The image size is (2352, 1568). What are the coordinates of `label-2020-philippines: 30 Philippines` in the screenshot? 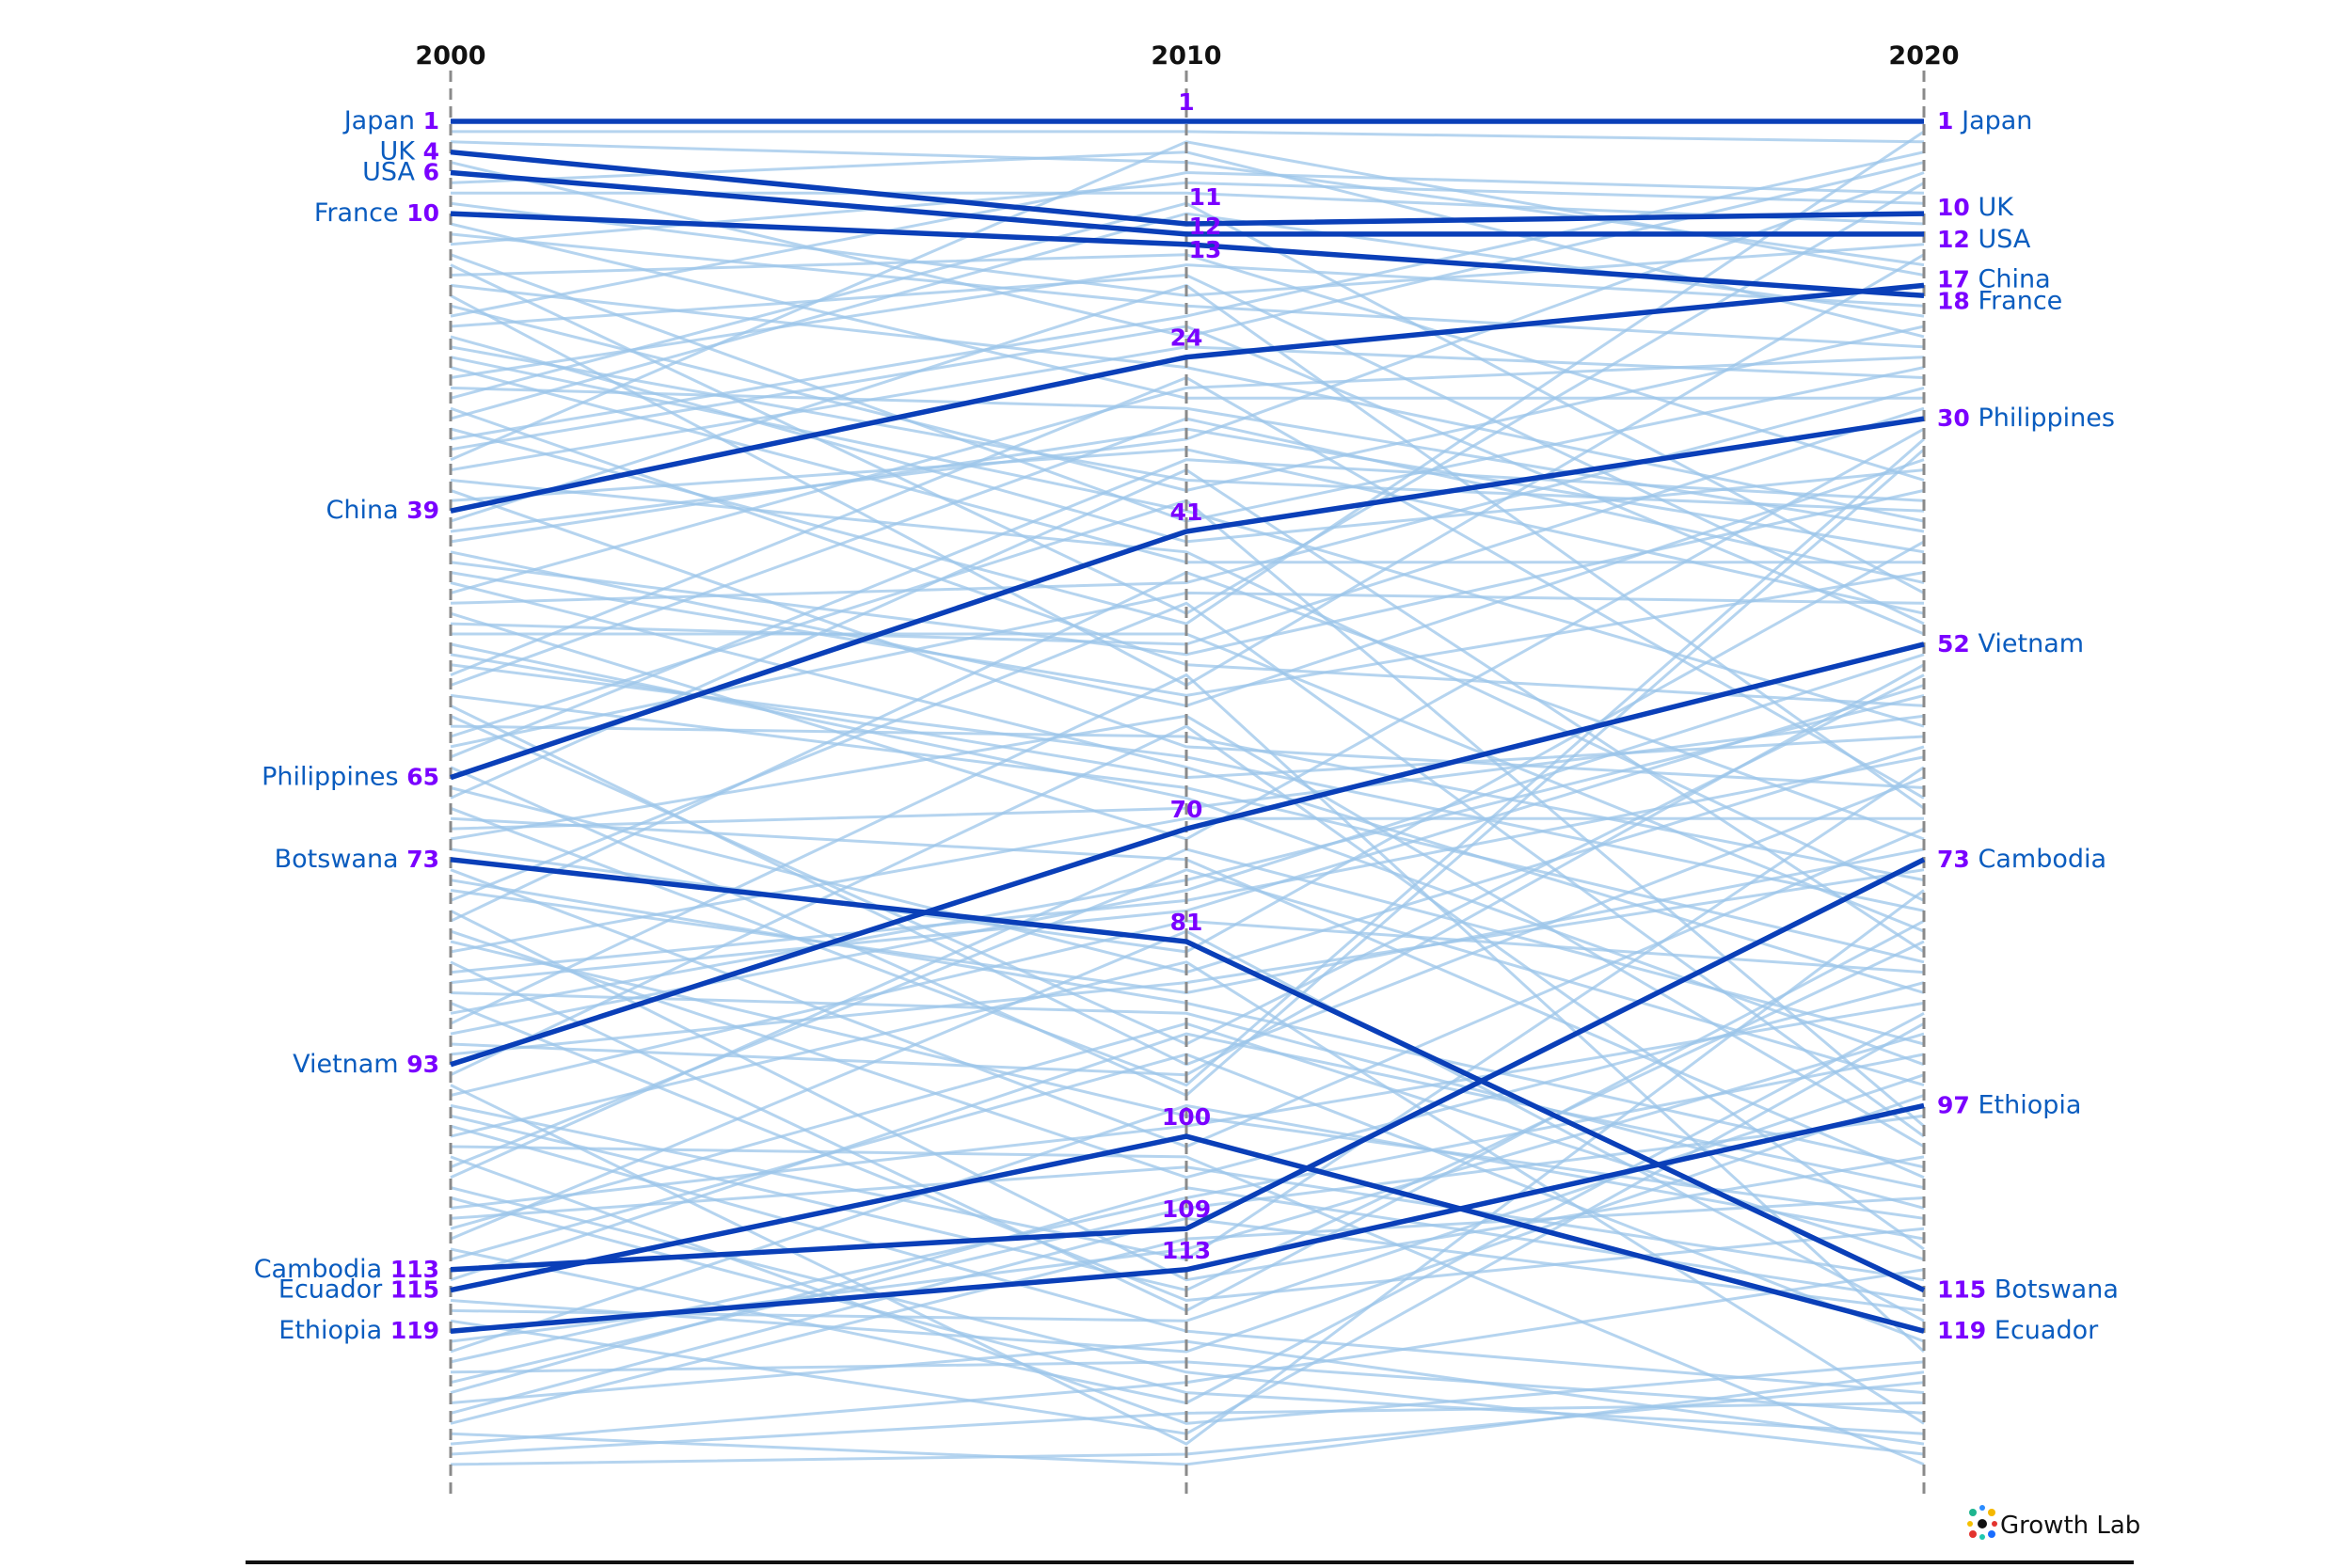 It's located at (2026, 418).